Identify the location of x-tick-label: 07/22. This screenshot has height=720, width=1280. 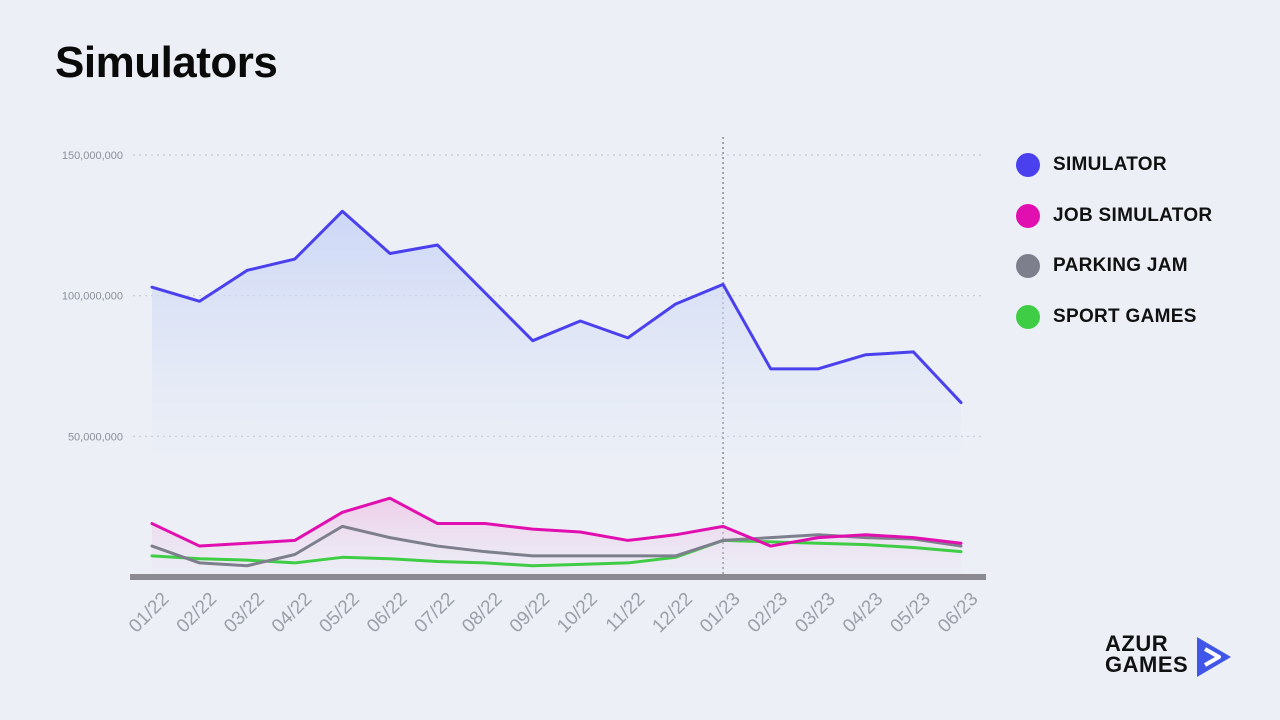
(435, 613).